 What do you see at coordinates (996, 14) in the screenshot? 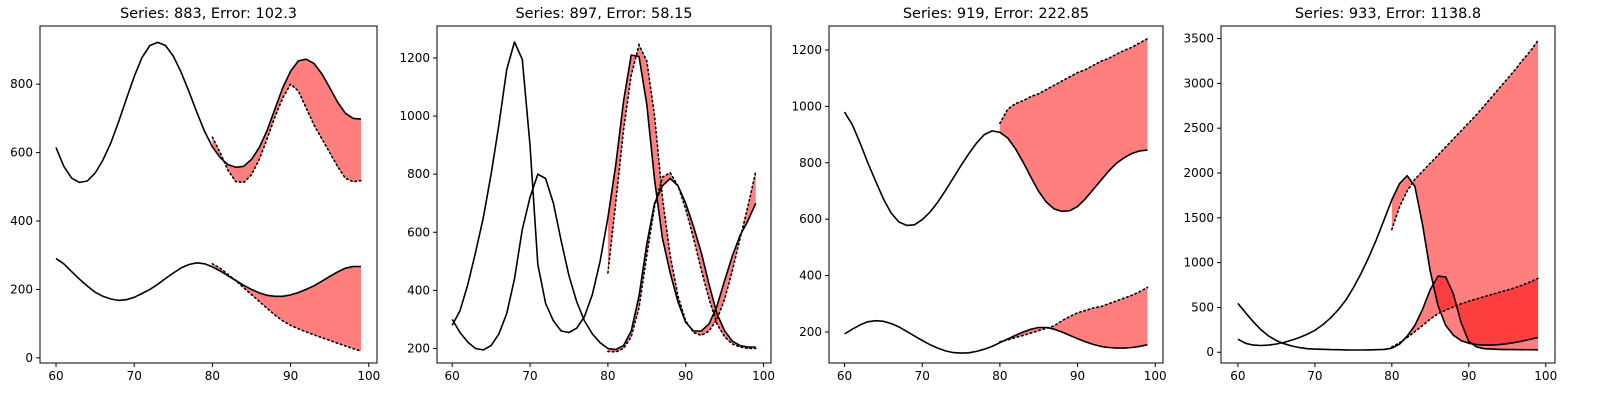
I see `panel-title: Series: 919, Error: 222.85` at bounding box center [996, 14].